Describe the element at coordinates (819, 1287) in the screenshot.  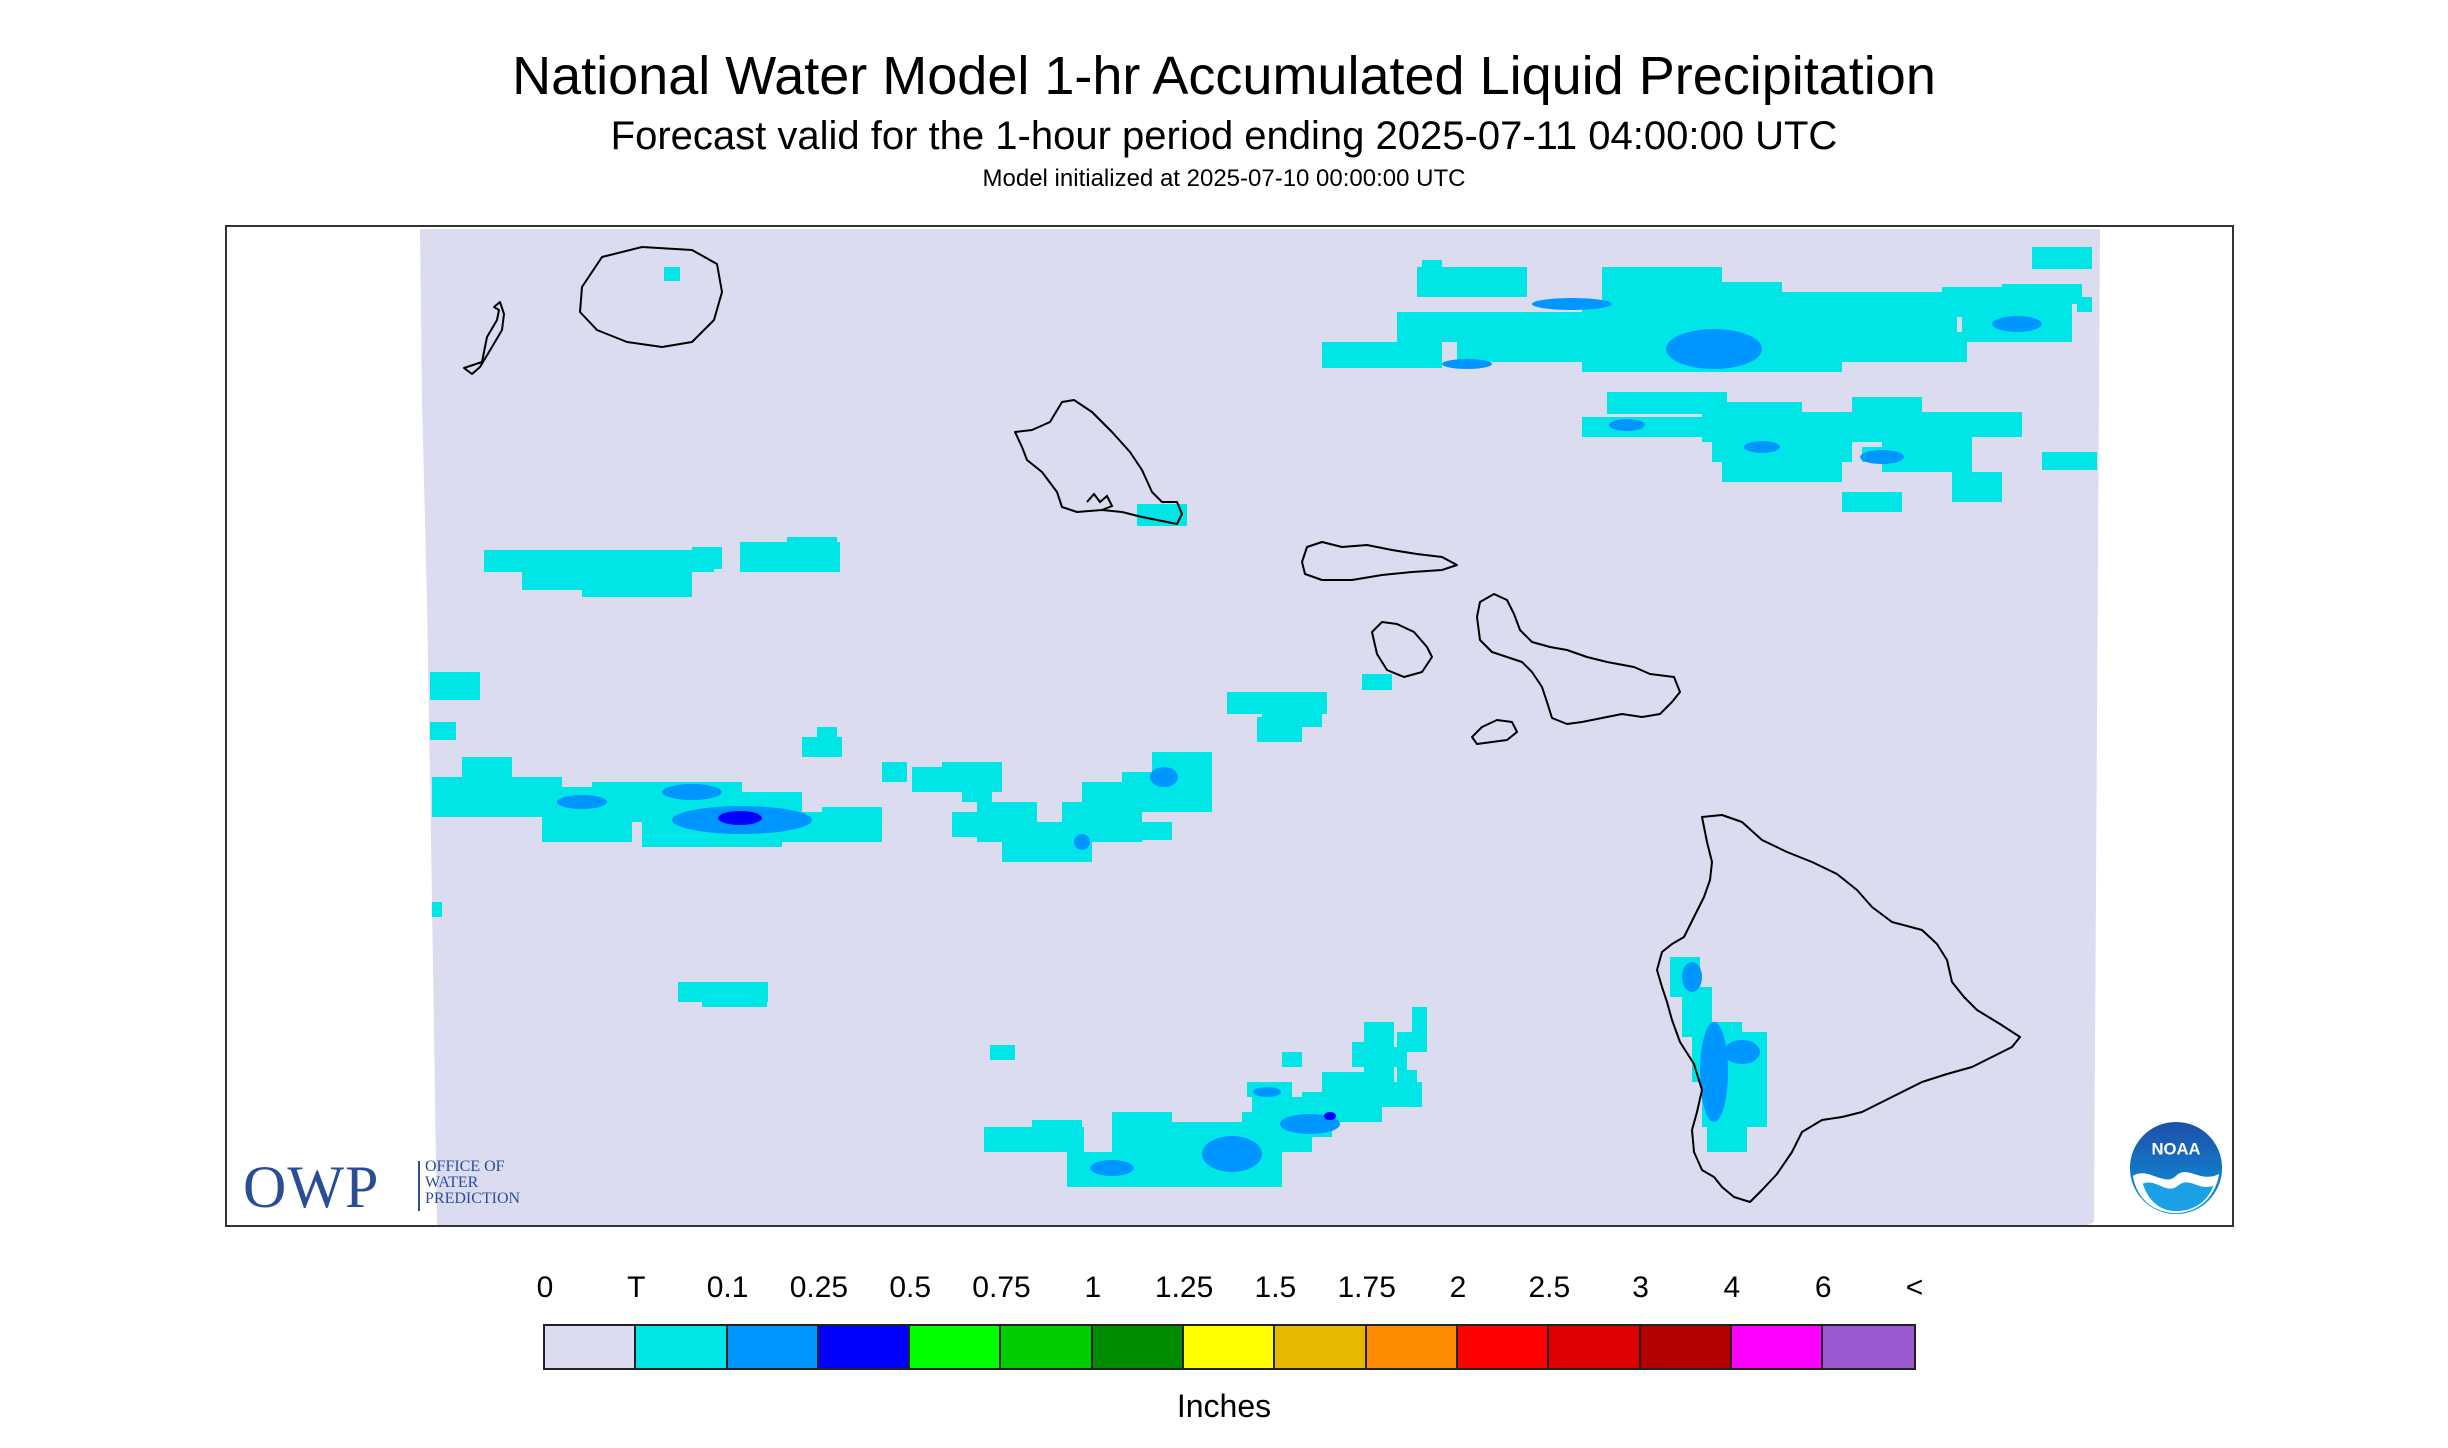
I see `legend-label: 0.25` at that location.